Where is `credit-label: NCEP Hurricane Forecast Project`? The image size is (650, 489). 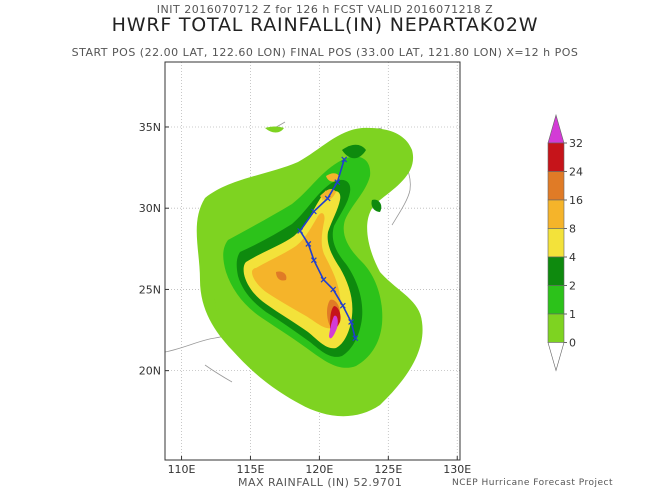
credit-label: NCEP Hurricane Forecast Project is located at coordinates (533, 483).